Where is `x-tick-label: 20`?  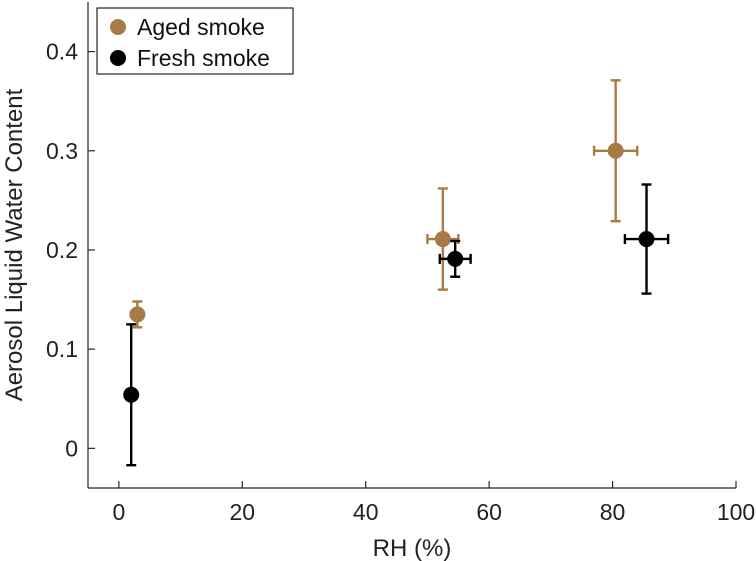
x-tick-label: 20 is located at coordinates (242, 512).